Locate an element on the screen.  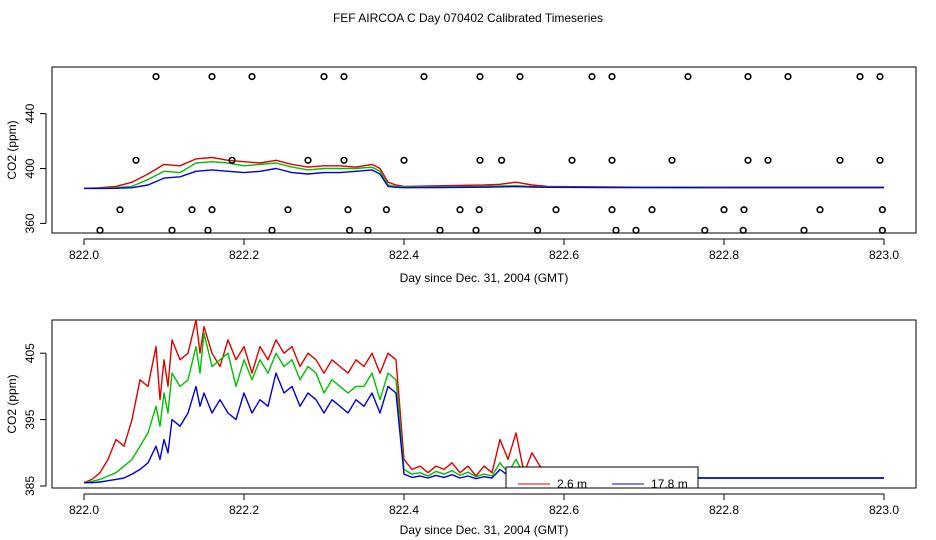
legend: 2.6 m 17.8 m is located at coordinates (602, 478).